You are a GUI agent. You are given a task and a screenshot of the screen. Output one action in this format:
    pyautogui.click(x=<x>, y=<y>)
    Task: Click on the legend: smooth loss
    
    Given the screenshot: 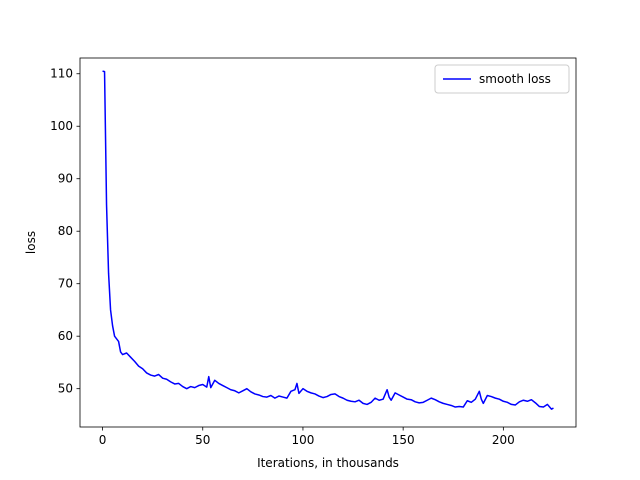 What is the action you would take?
    pyautogui.click(x=502, y=79)
    